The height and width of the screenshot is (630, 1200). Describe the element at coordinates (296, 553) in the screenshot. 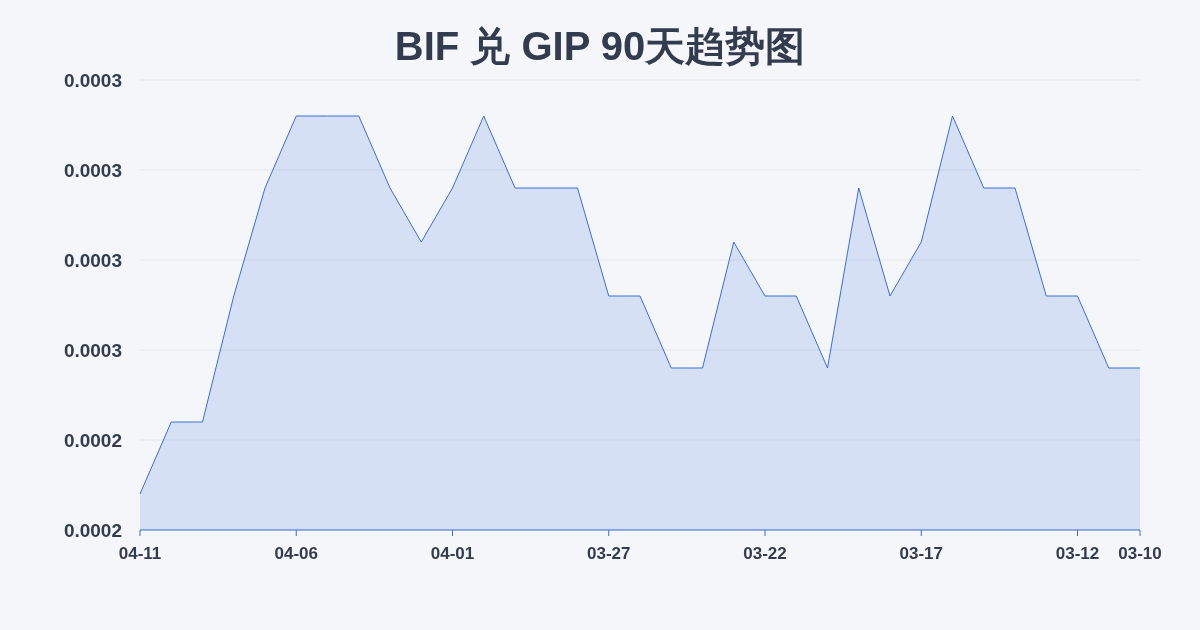

I see `x-tick-label: 04-06` at that location.